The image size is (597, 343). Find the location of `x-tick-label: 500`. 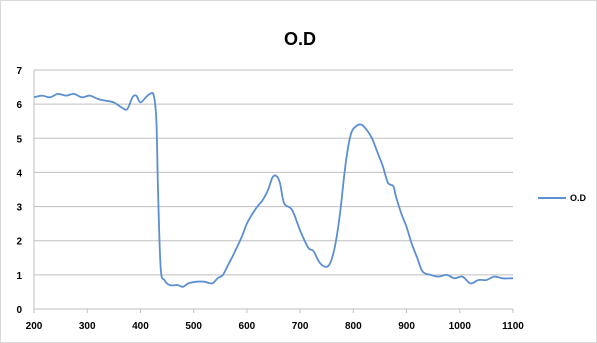

x-tick-label: 500 is located at coordinates (193, 326).